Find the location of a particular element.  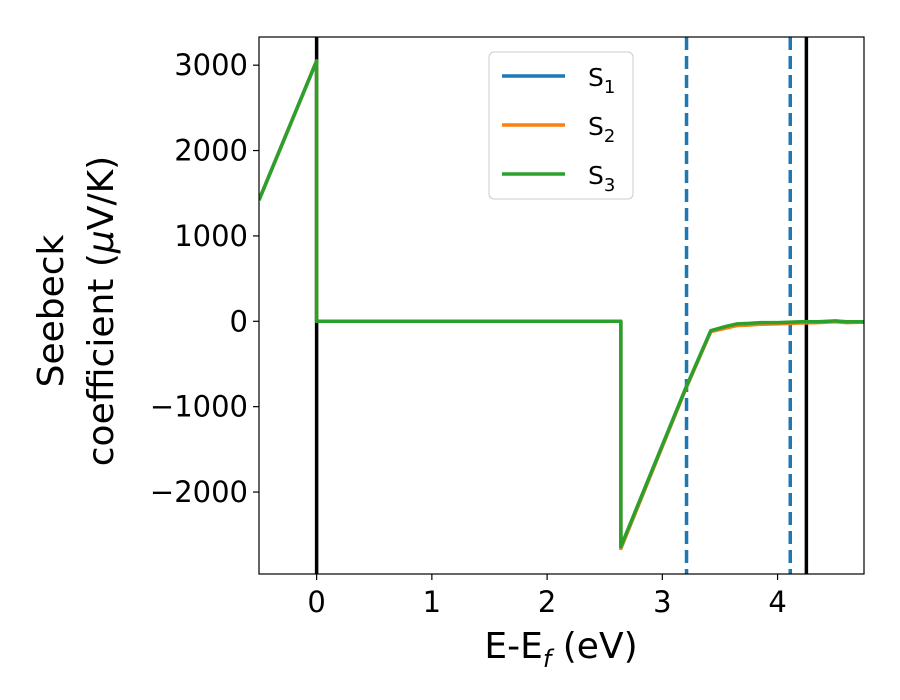

y-axis-label: Seebeck coefficient (μV/K) is located at coordinates (76, 311).